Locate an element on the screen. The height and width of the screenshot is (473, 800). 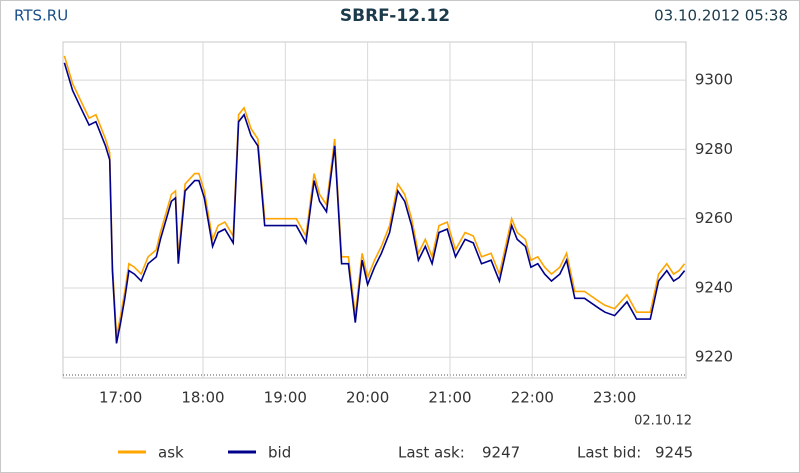
x-tick-label: 17:00 is located at coordinates (120, 398).